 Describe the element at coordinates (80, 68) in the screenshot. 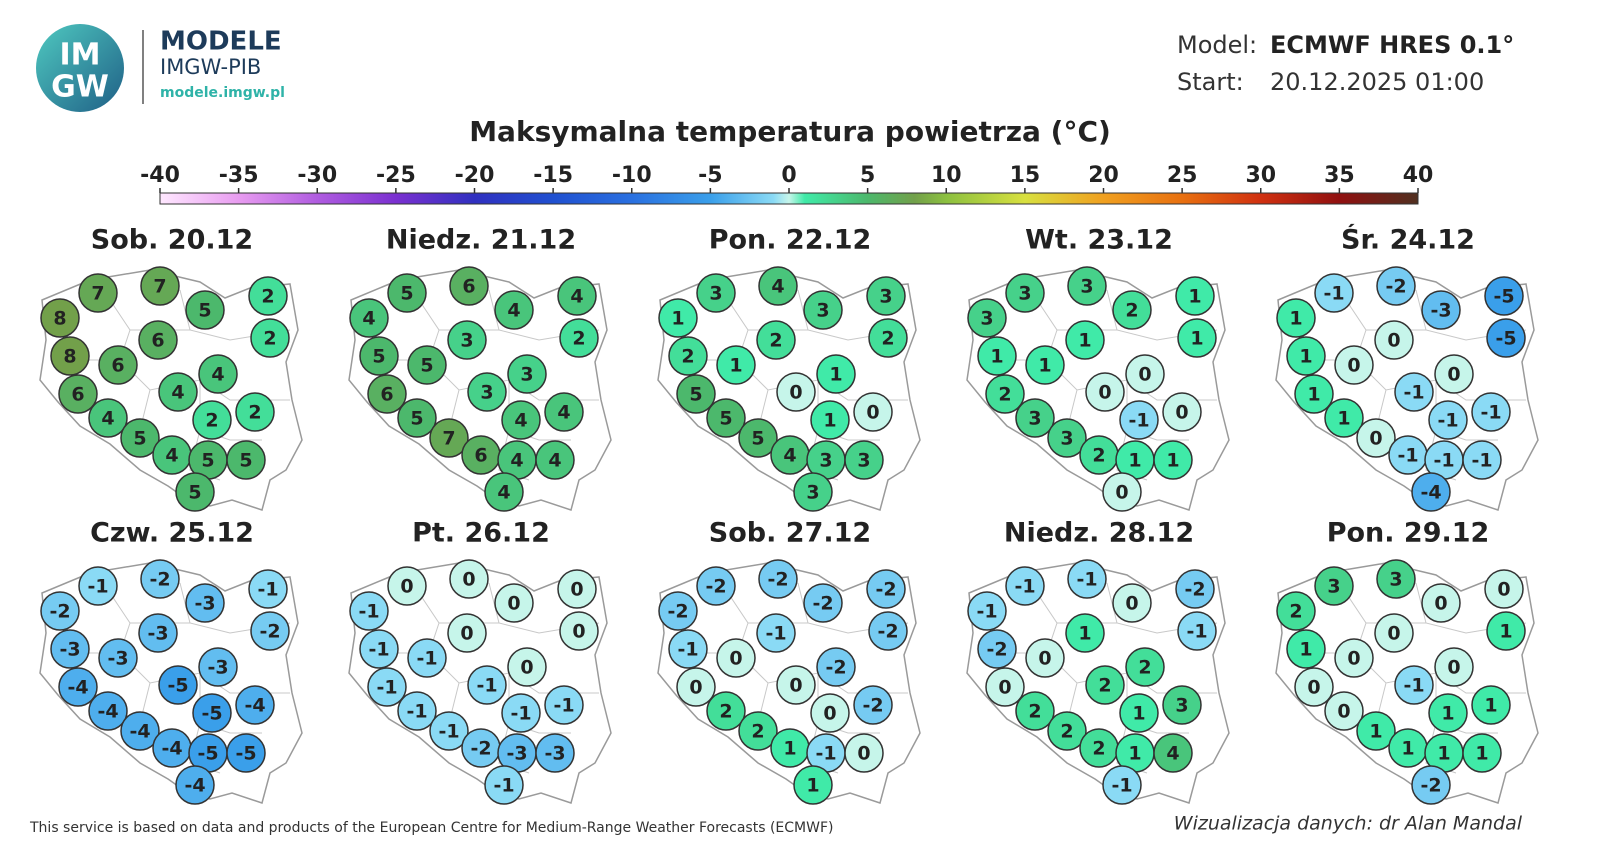

I see `logo: IM GW` at that location.